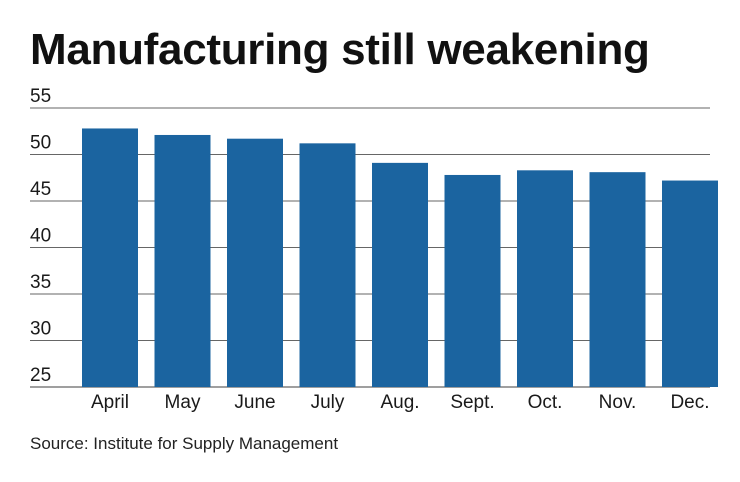  I want to click on bar-aug, so click(400, 274).